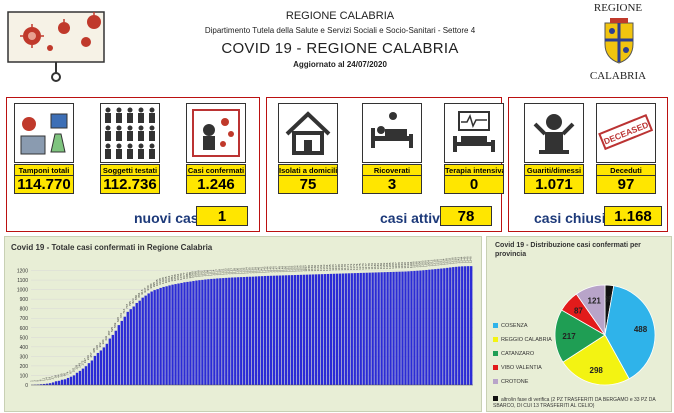  I want to click on bar-data-label: 1081, so click(187, 275).